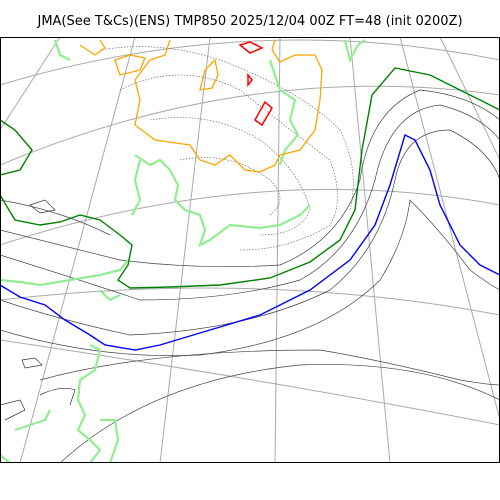 This screenshot has height=500, width=500. Describe the element at coordinates (255, 84) in the screenshot. I see `red-isotherm` at that location.